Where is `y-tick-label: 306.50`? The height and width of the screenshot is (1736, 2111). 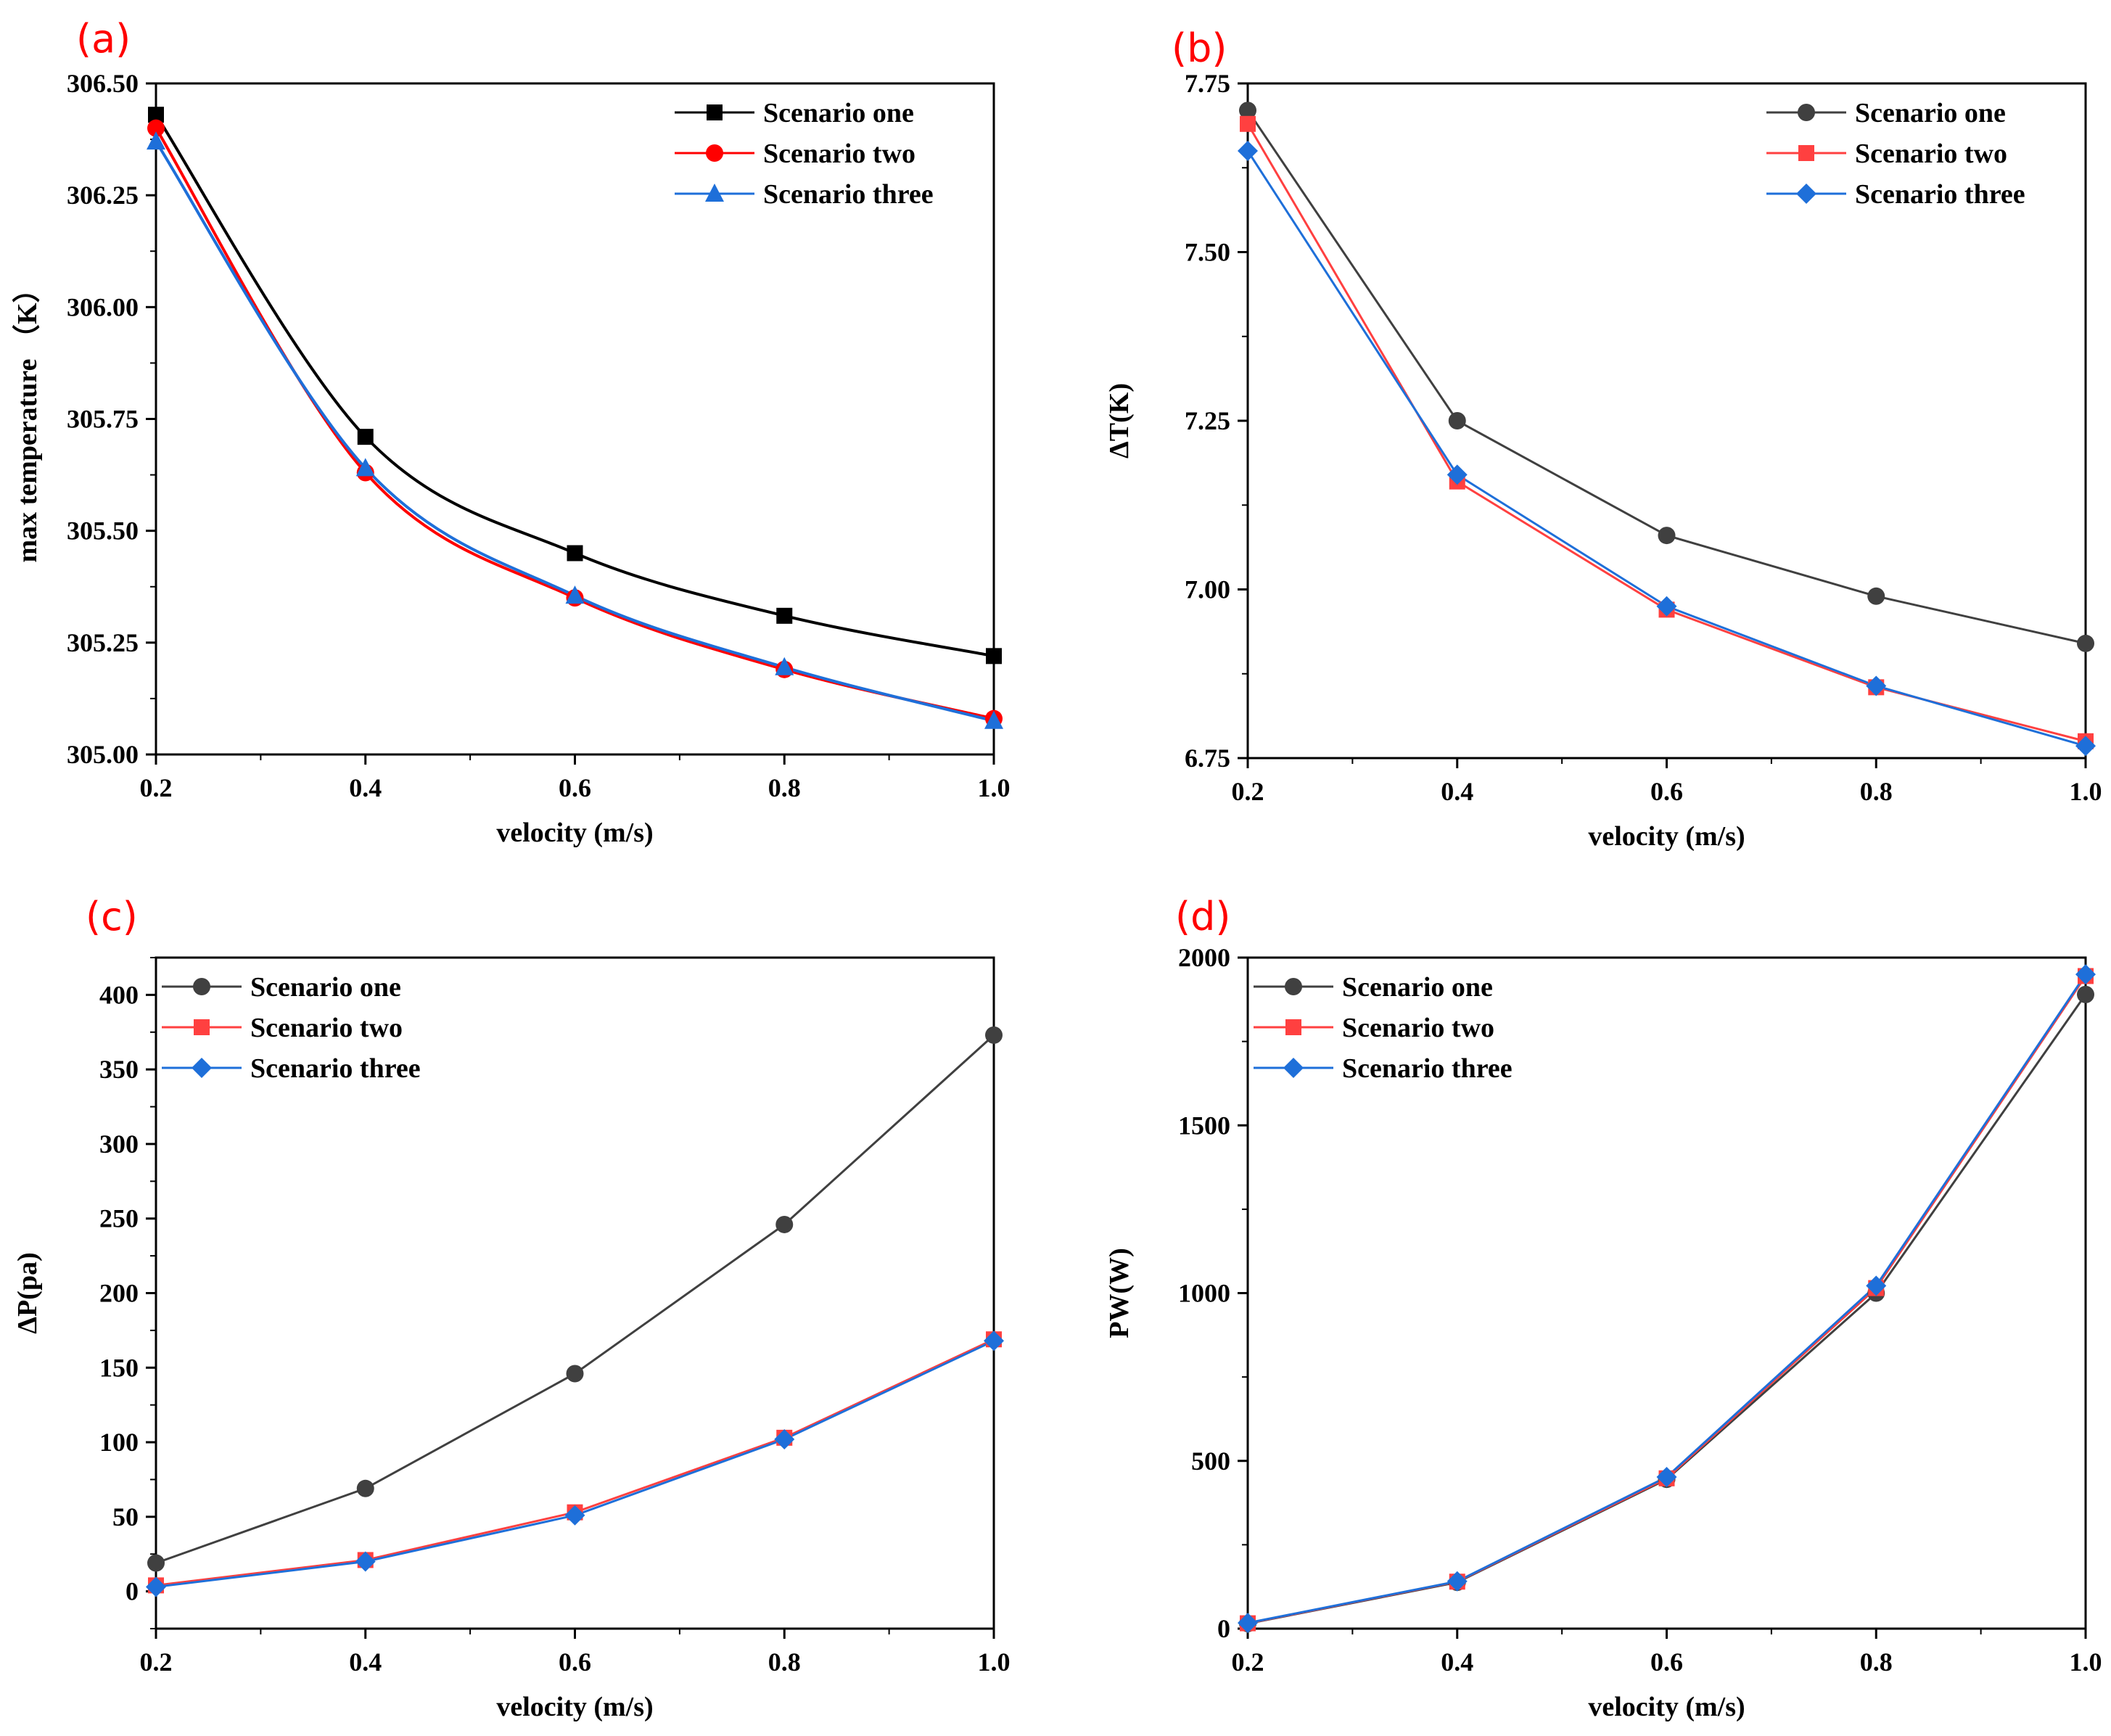
y-tick-label: 306.50 is located at coordinates (103, 83).